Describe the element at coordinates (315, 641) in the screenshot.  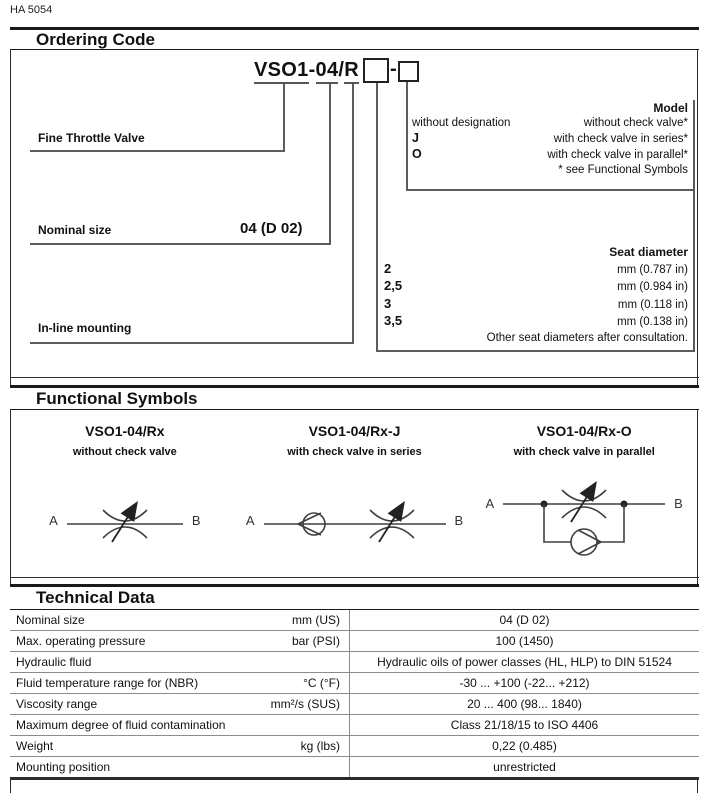
I see `param-unit: bar (PSI)` at that location.